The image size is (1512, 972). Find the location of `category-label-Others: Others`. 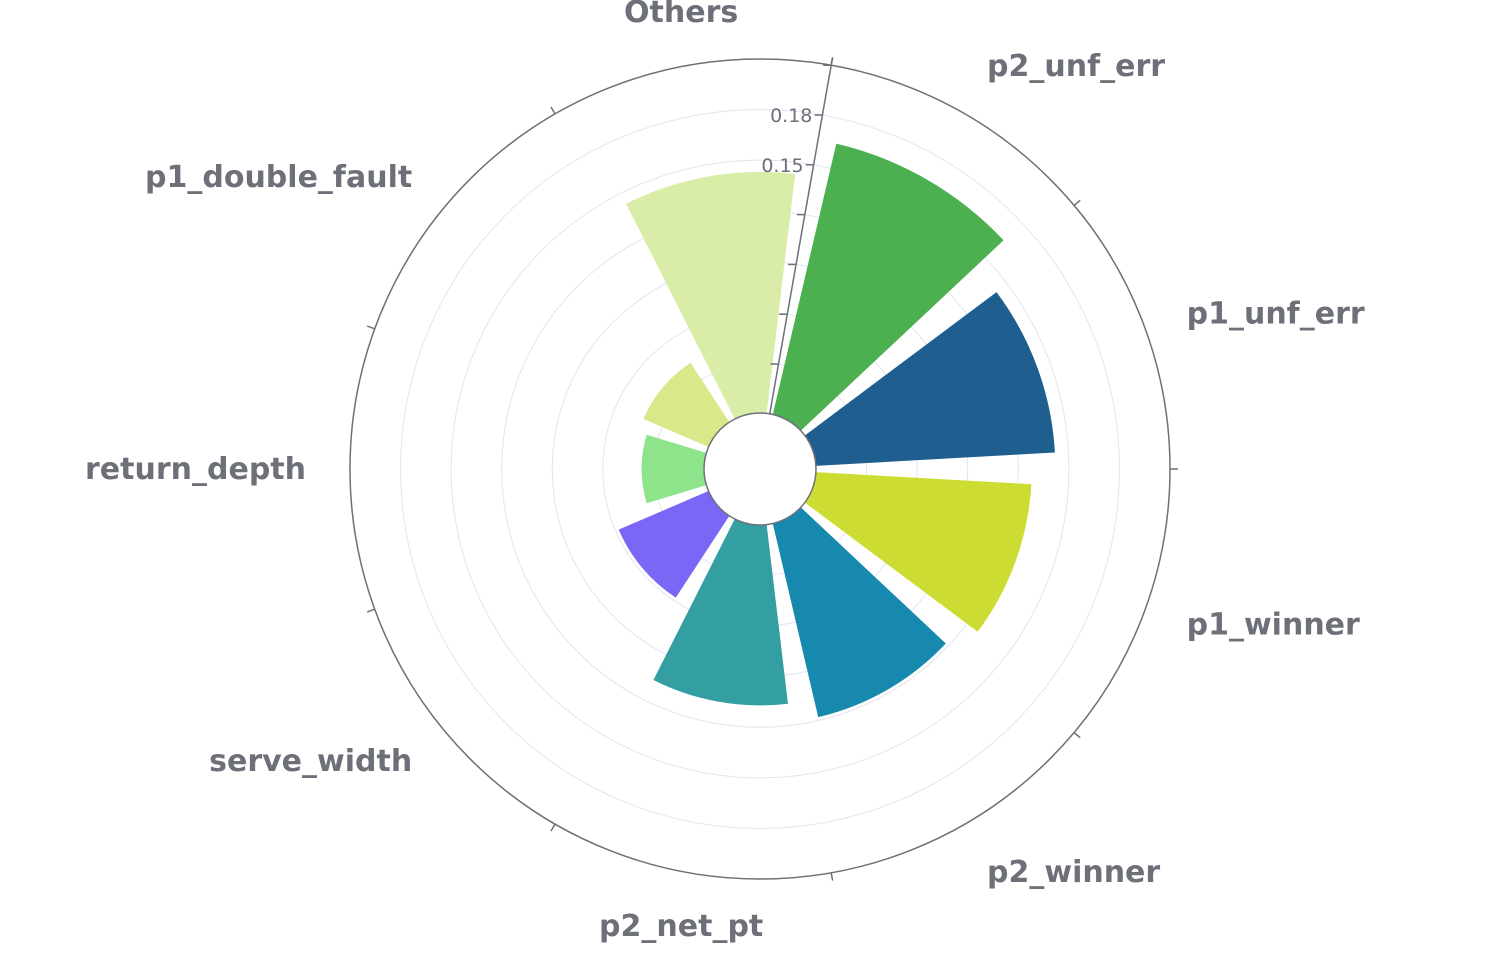

category-label-Others: Others is located at coordinates (681, 15).